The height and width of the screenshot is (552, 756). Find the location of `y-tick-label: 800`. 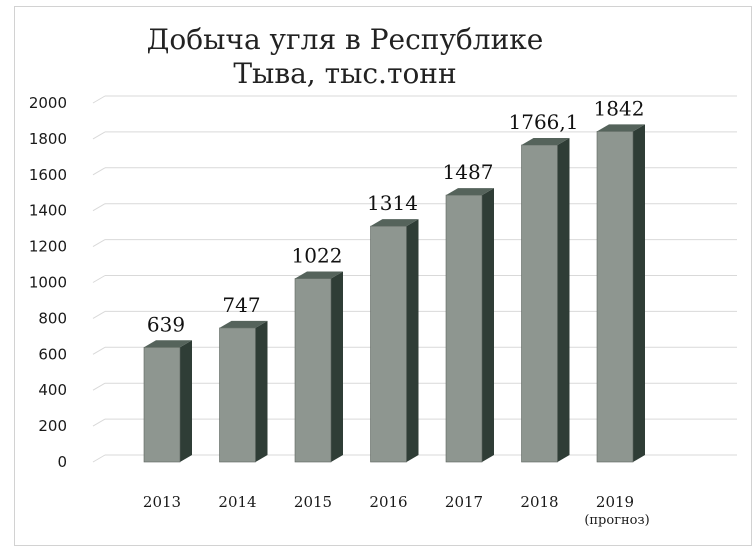

y-tick-label: 800 is located at coordinates (52, 318).